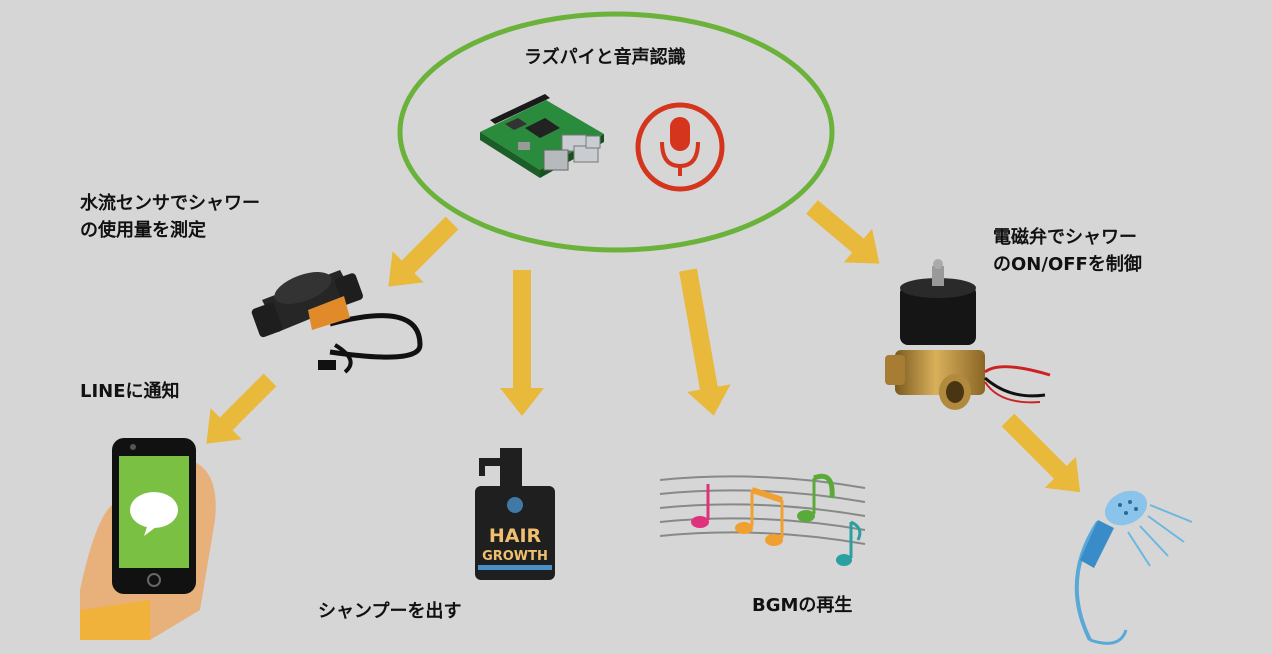 Image resolution: width=1272 pixels, height=654 pixels. I want to click on shampoo-label: シャンプーを出す, so click(390, 611).